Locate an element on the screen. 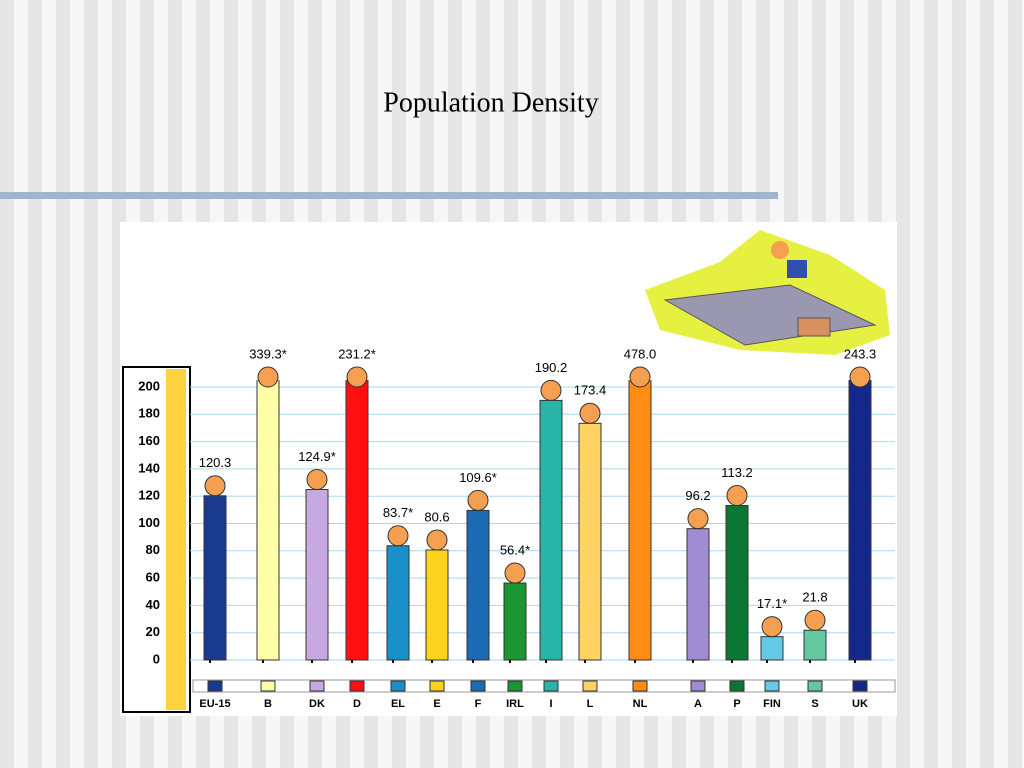 The height and width of the screenshot is (768, 1024). value-label: 109.6* is located at coordinates (478, 477).